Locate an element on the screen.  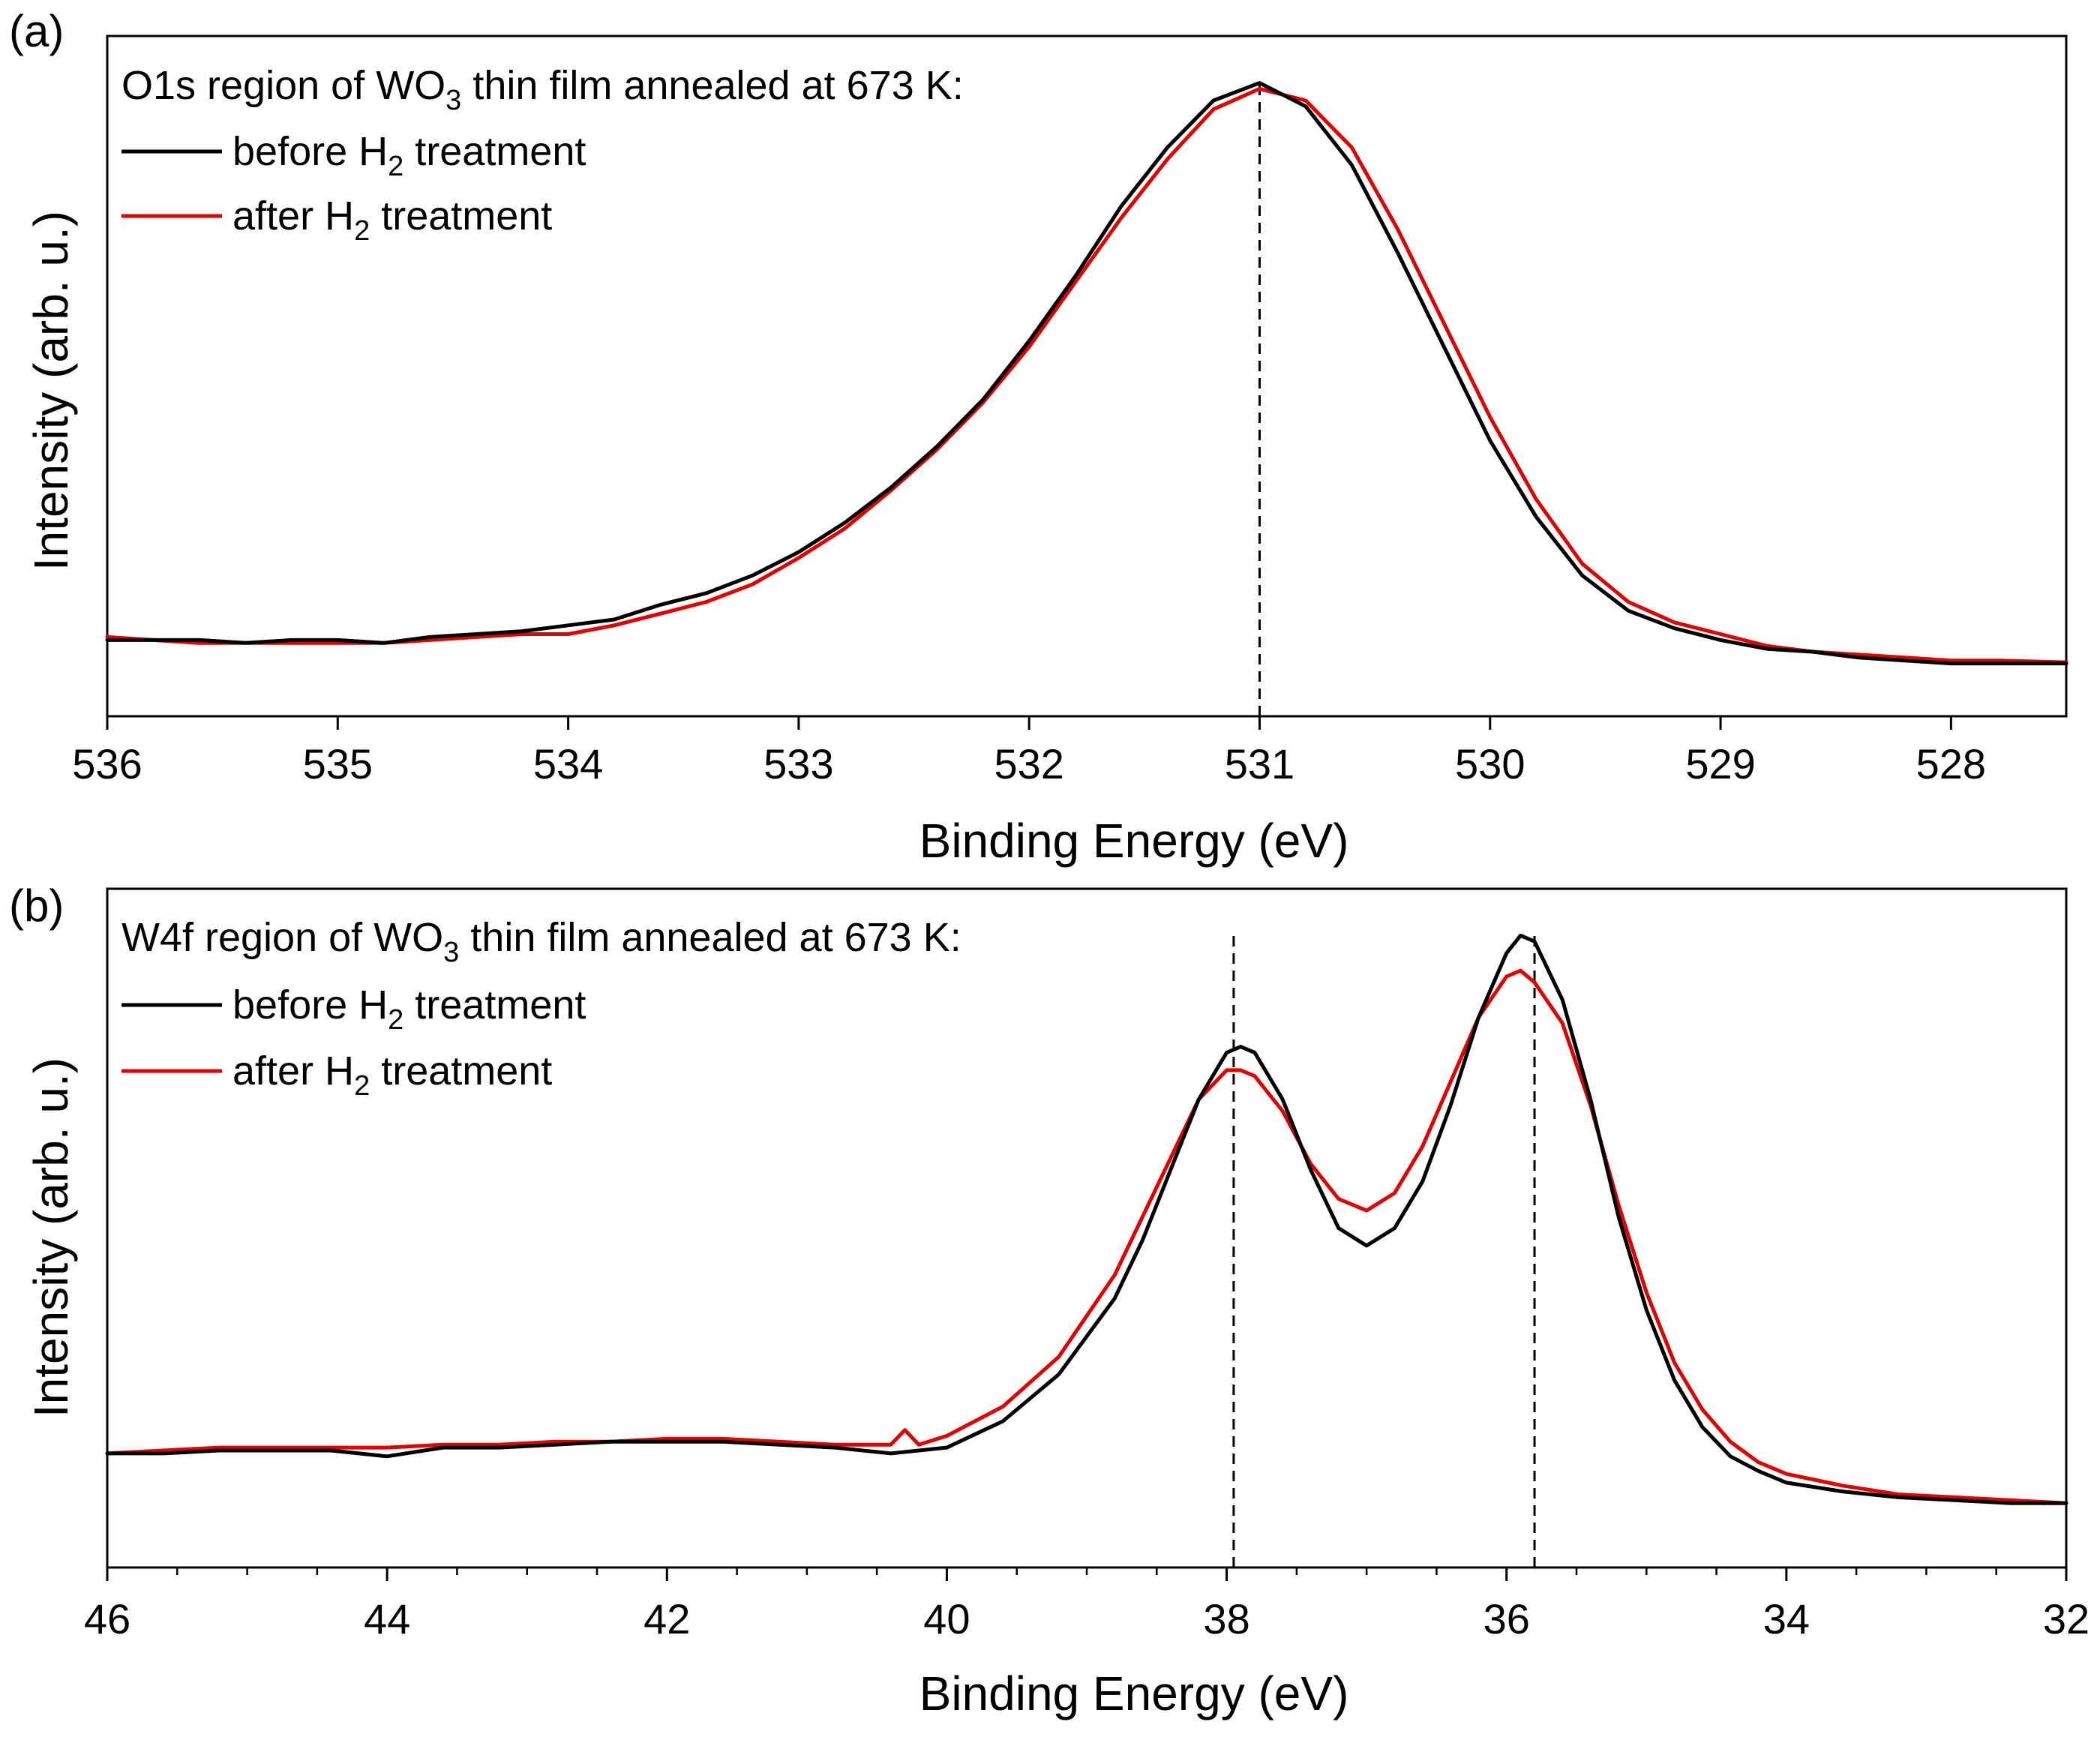
x-tick-label: 529 is located at coordinates (1720, 764).